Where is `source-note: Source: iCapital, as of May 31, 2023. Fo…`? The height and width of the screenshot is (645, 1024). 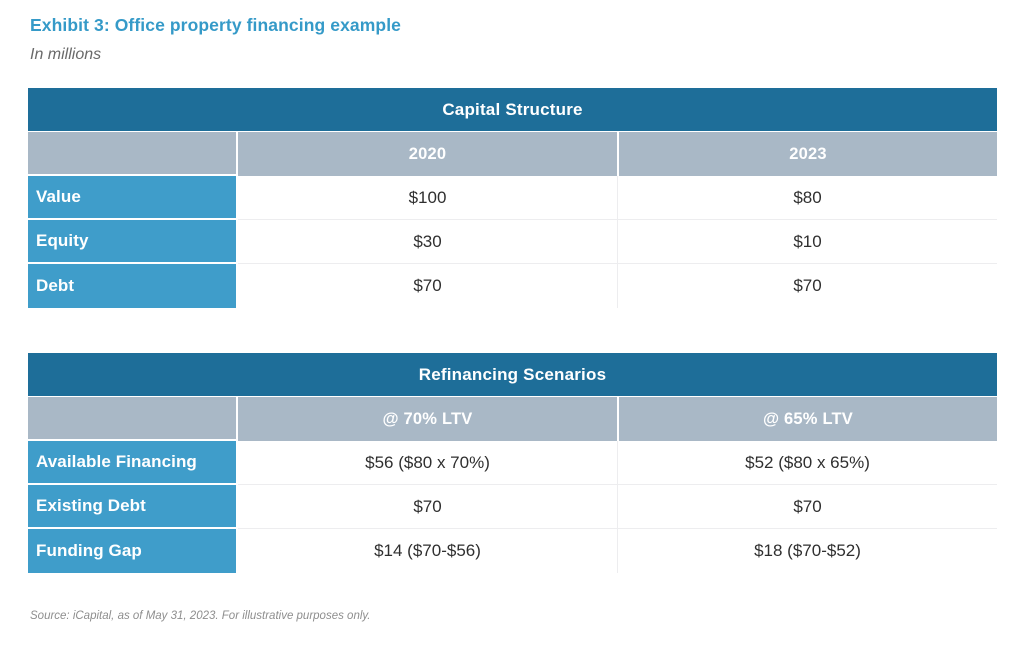 source-note: Source: iCapital, as of May 31, 2023. Fo… is located at coordinates (200, 616).